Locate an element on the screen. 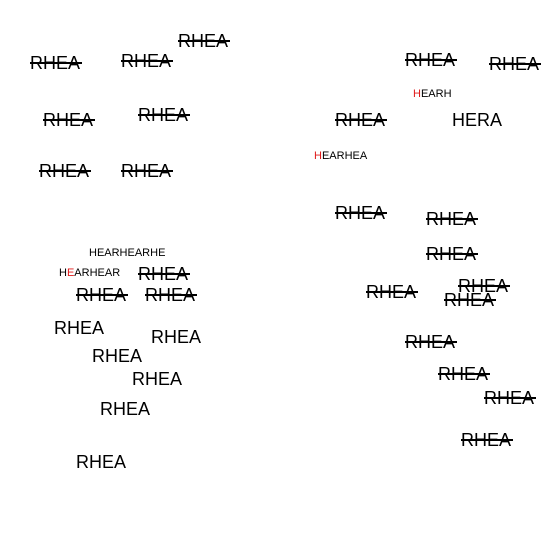  small-label-4: HEARHEAR is located at coordinates (90, 273).